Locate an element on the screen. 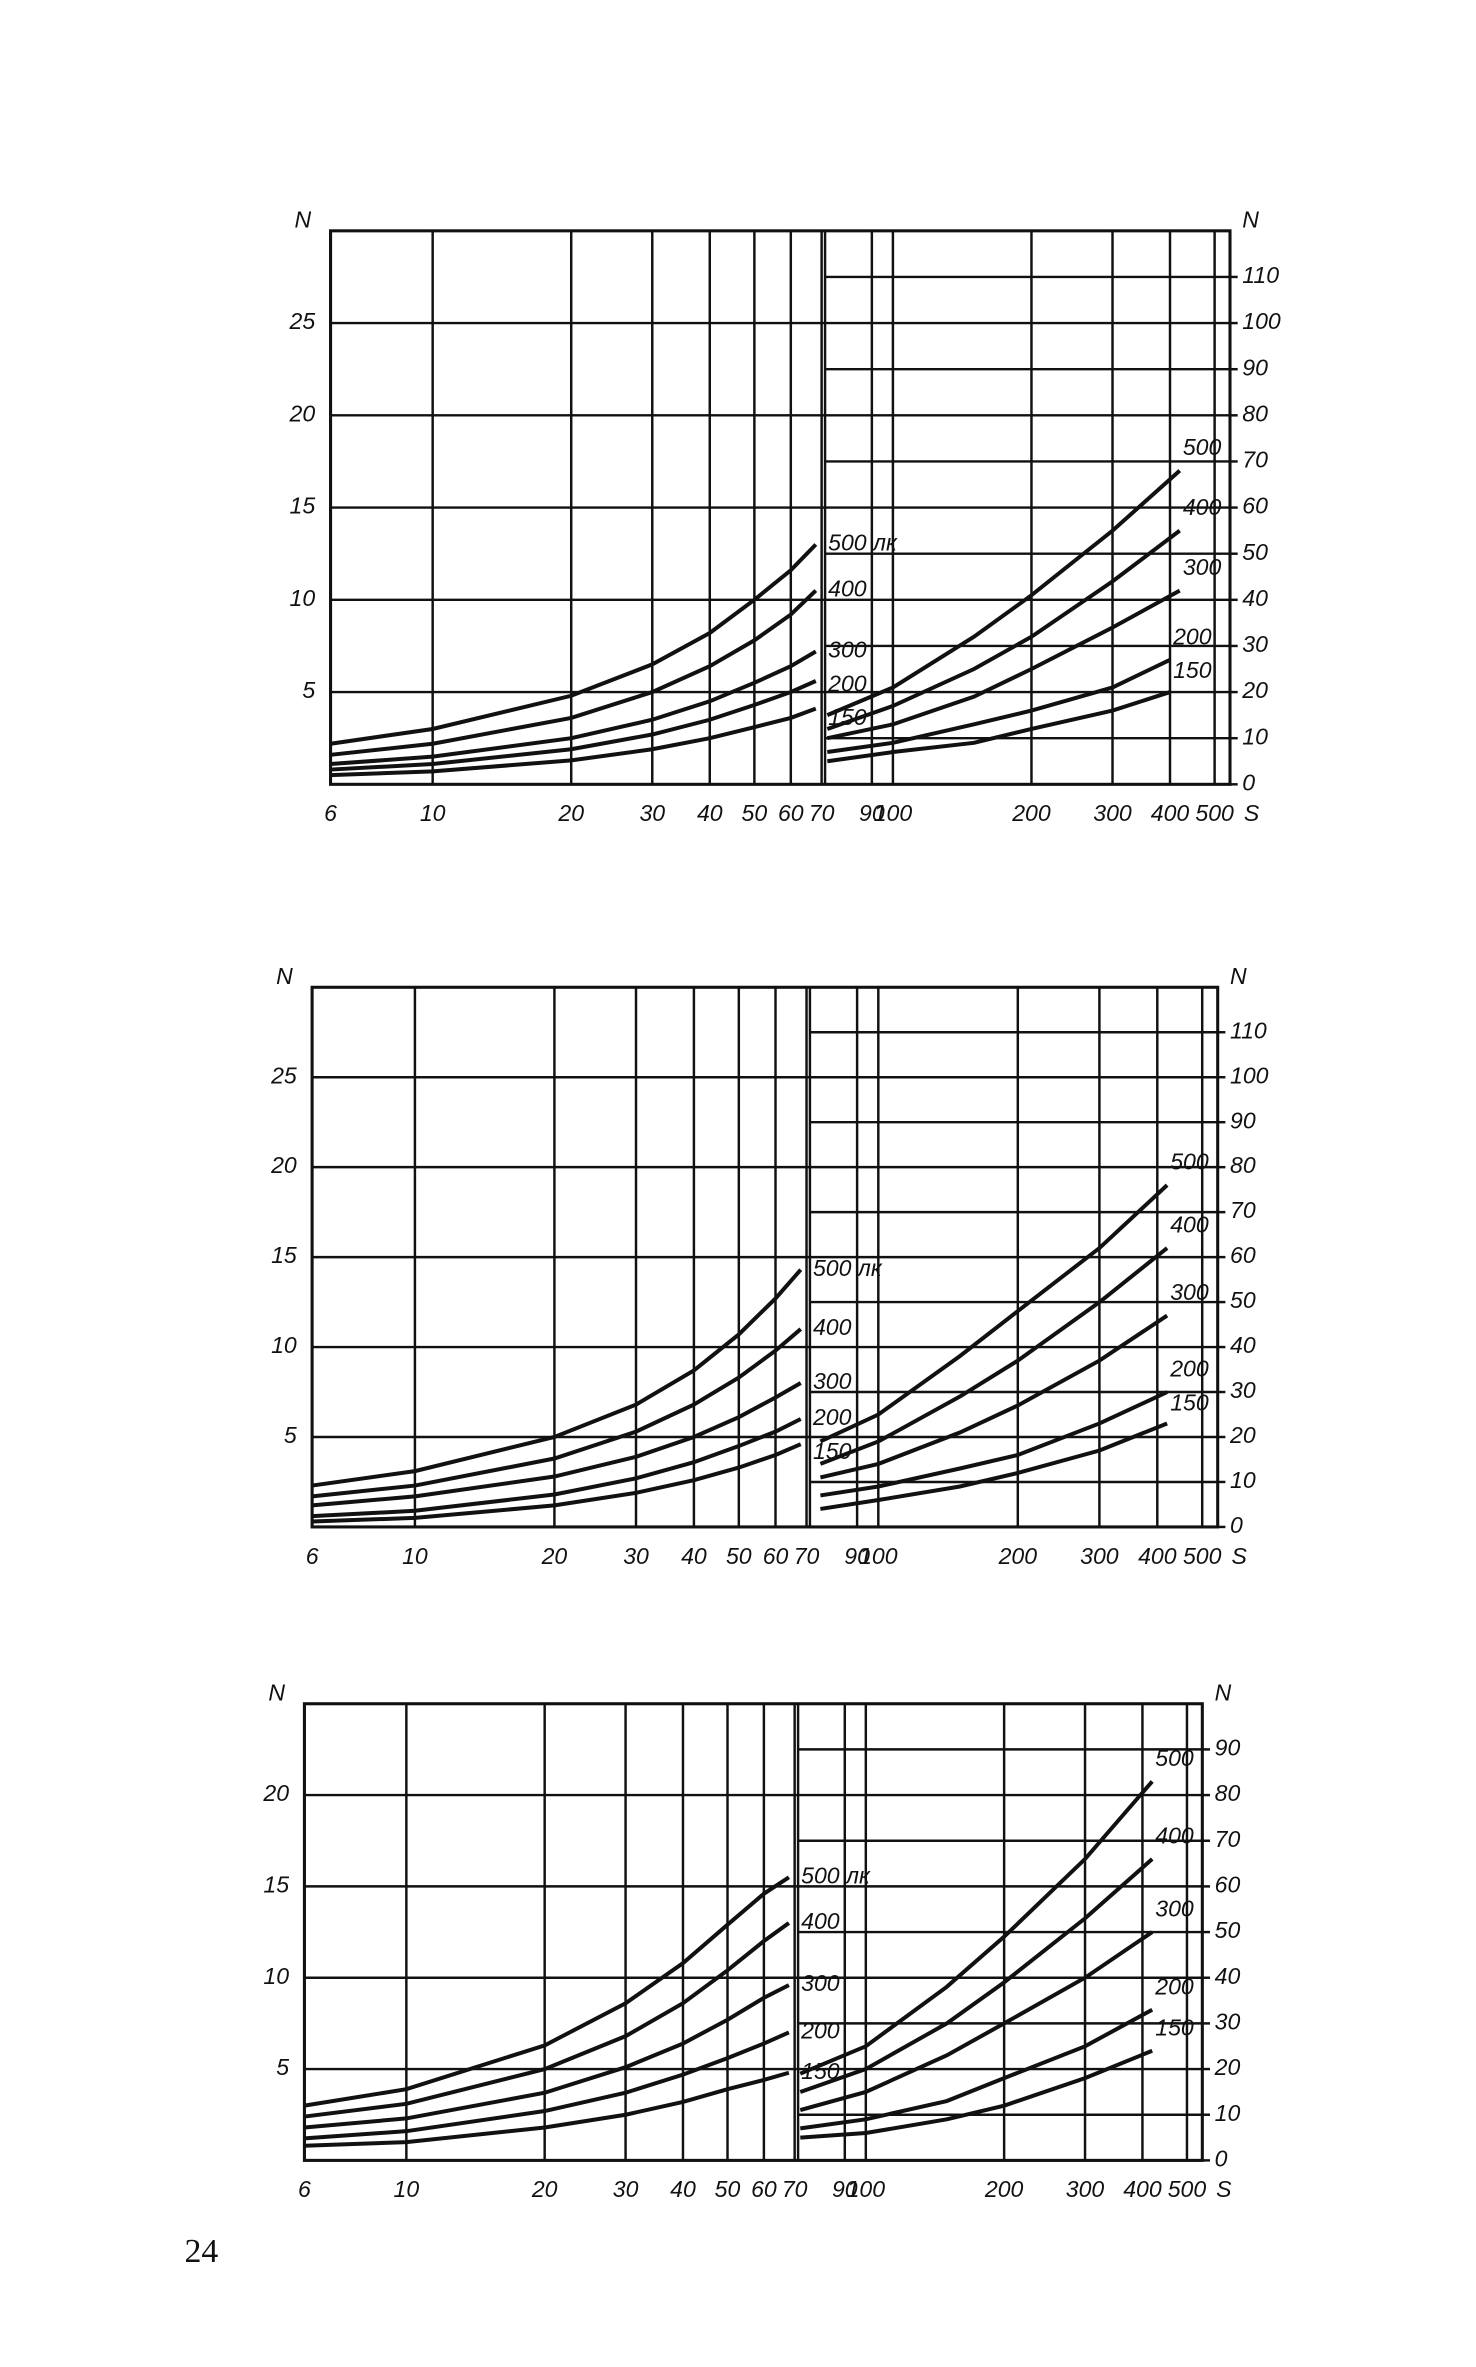 Image resolution: width=1476 pixels, height=2367 pixels. y-tick-label: 20 is located at coordinates (302, 413).